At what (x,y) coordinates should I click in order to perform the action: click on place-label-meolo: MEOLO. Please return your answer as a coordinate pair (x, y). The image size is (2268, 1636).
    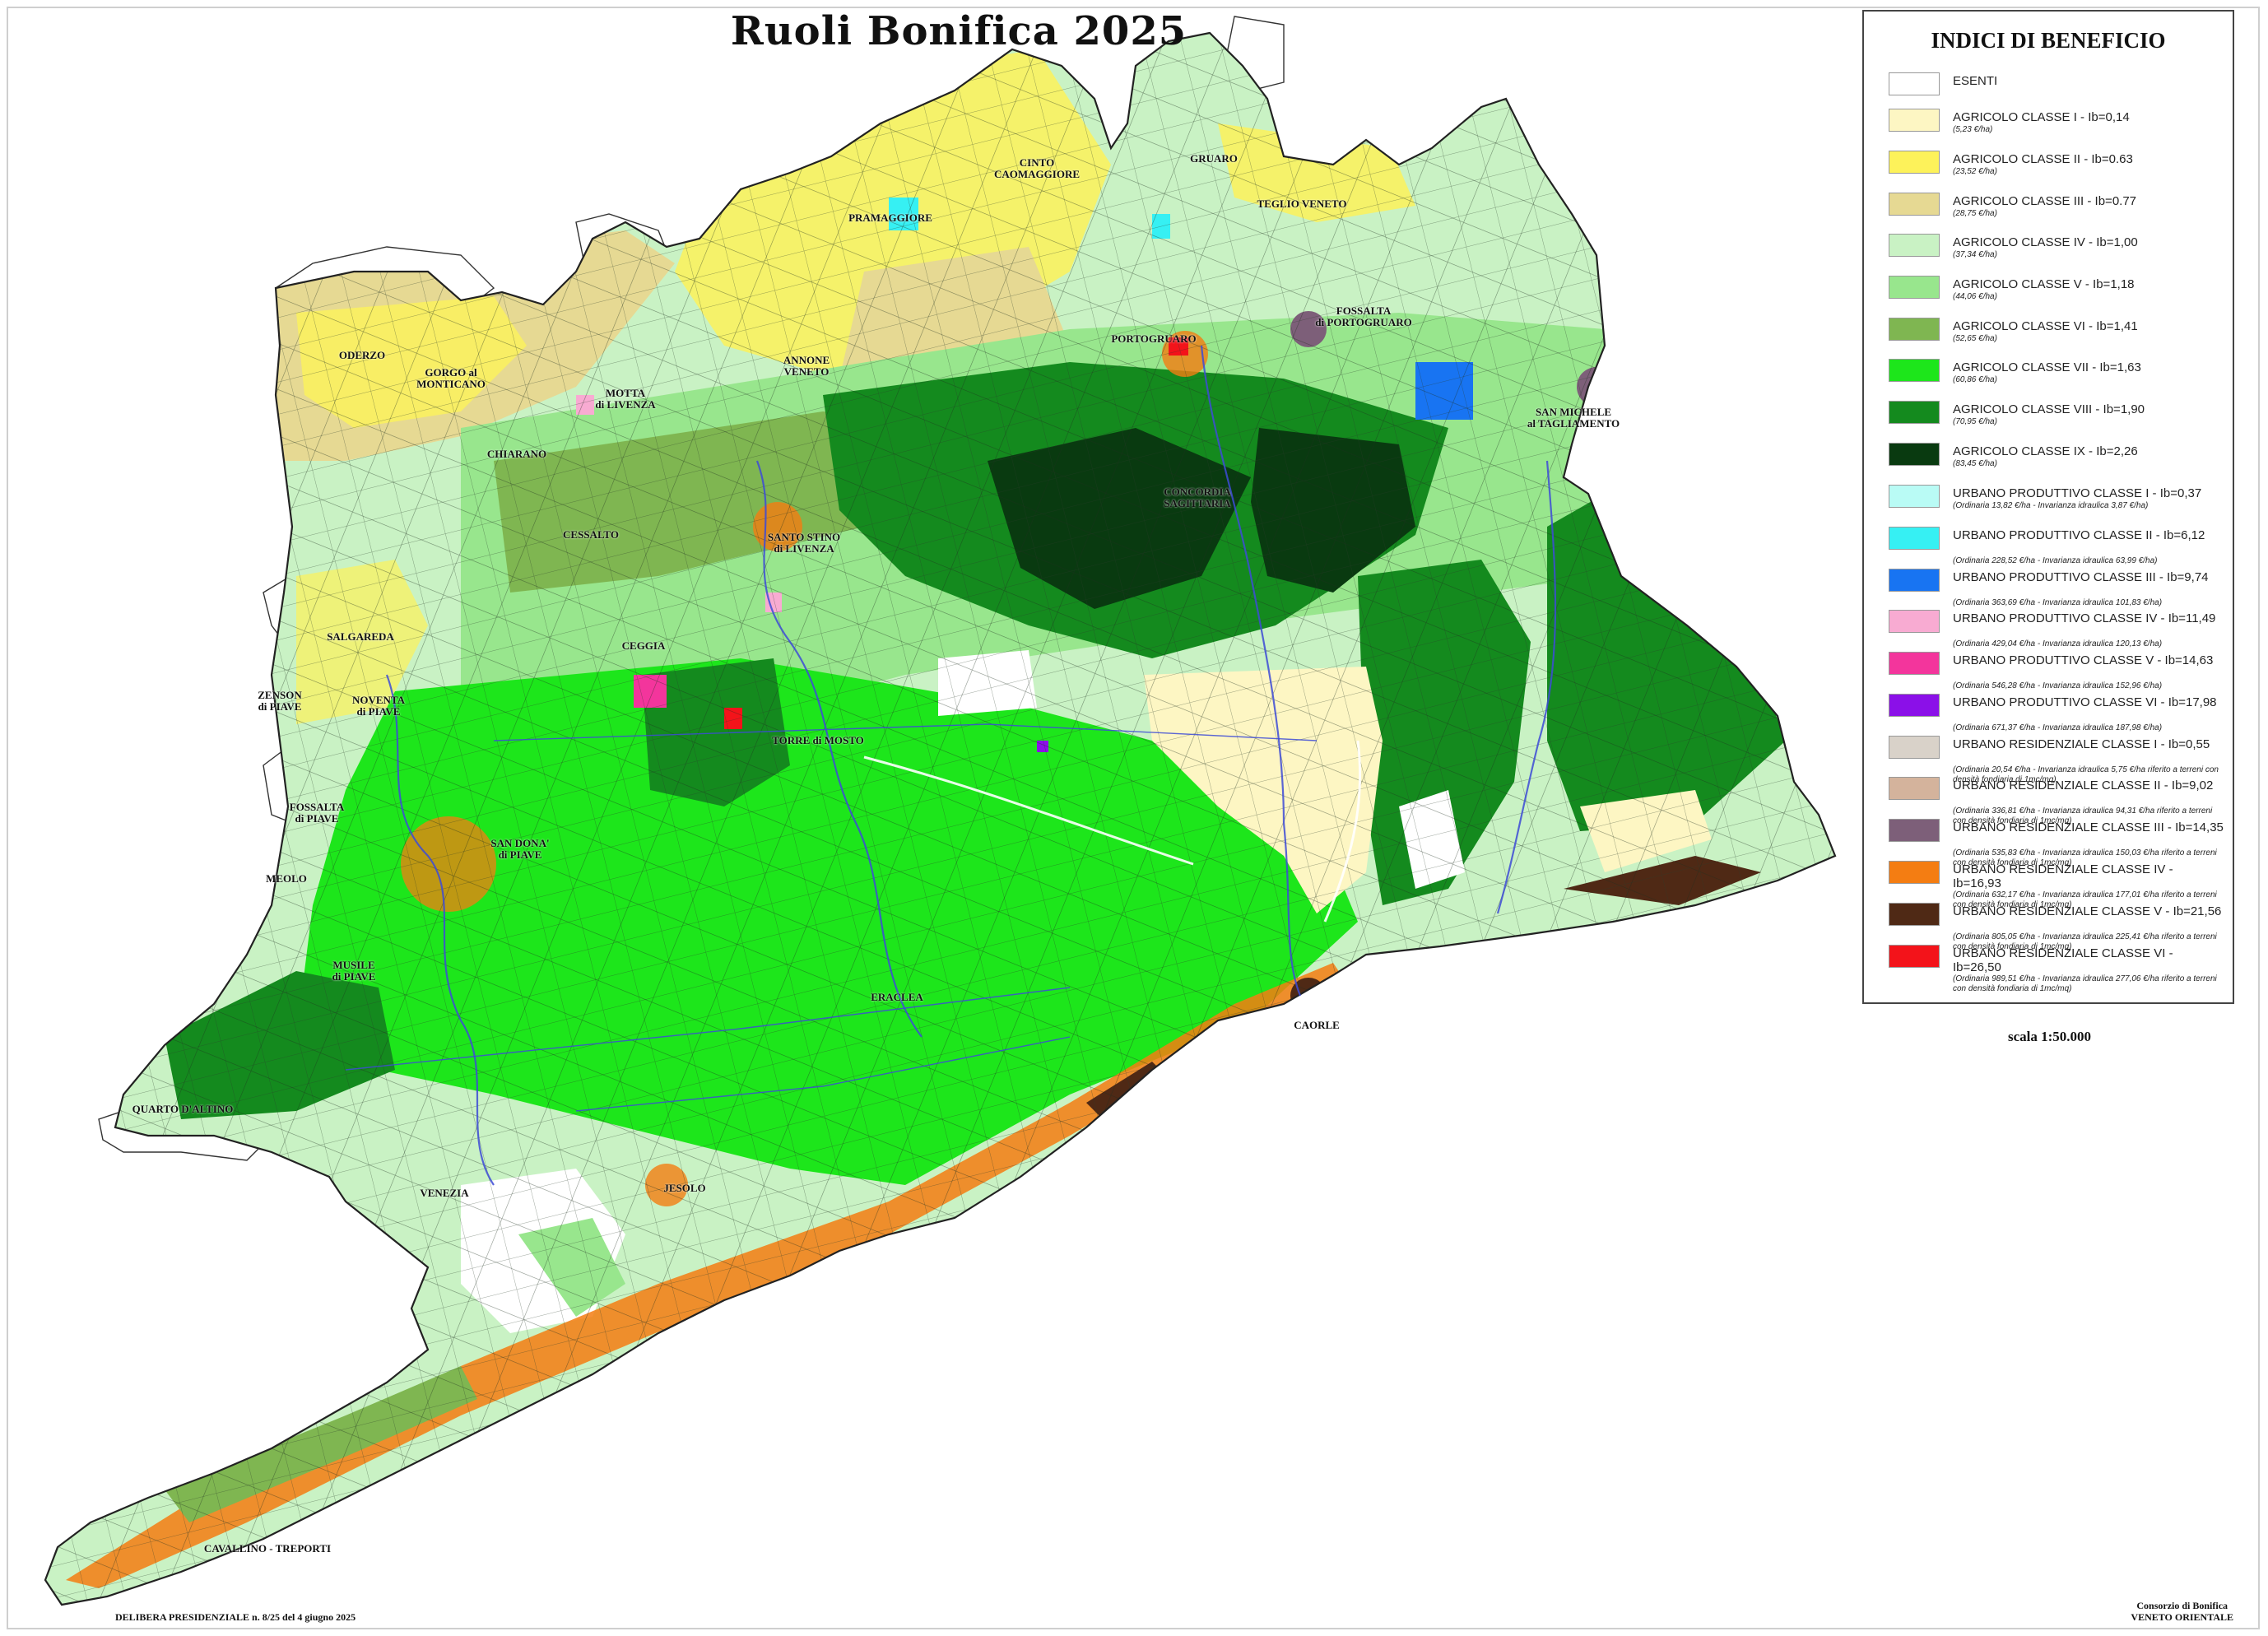
    Looking at the image, I should click on (287, 878).